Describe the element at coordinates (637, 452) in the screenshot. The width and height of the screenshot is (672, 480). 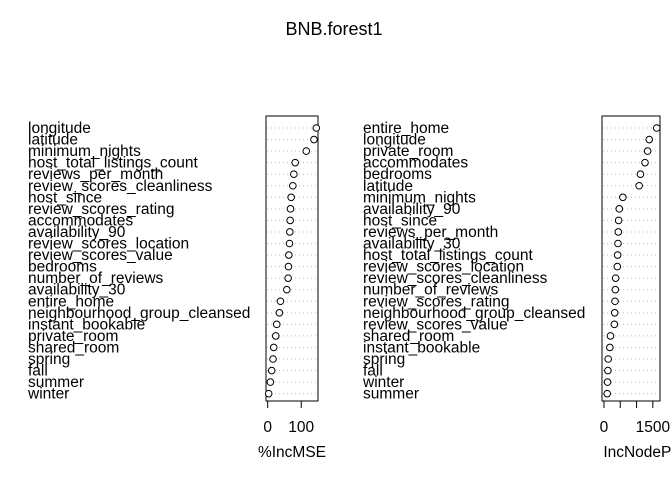
I see `x-axis-label: IncNodePurity` at that location.